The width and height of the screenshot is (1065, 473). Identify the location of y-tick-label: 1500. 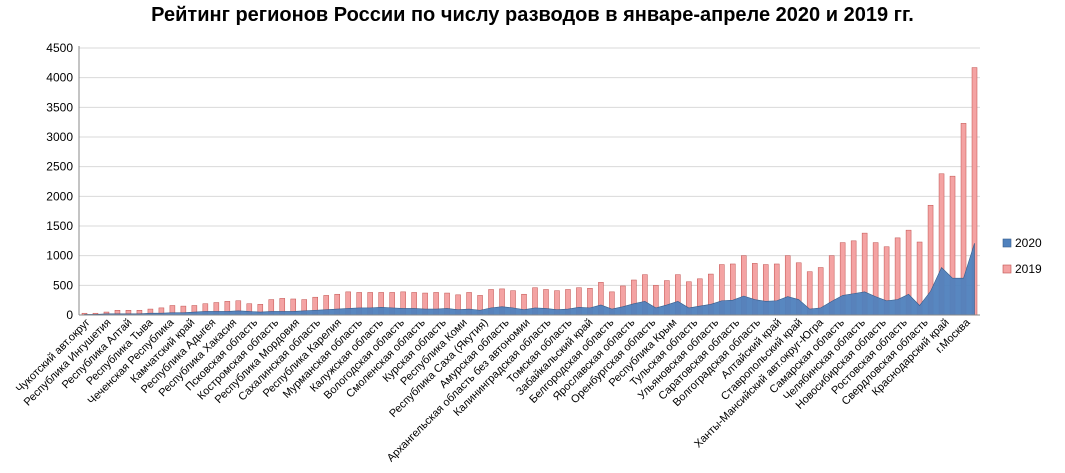
(59, 226).